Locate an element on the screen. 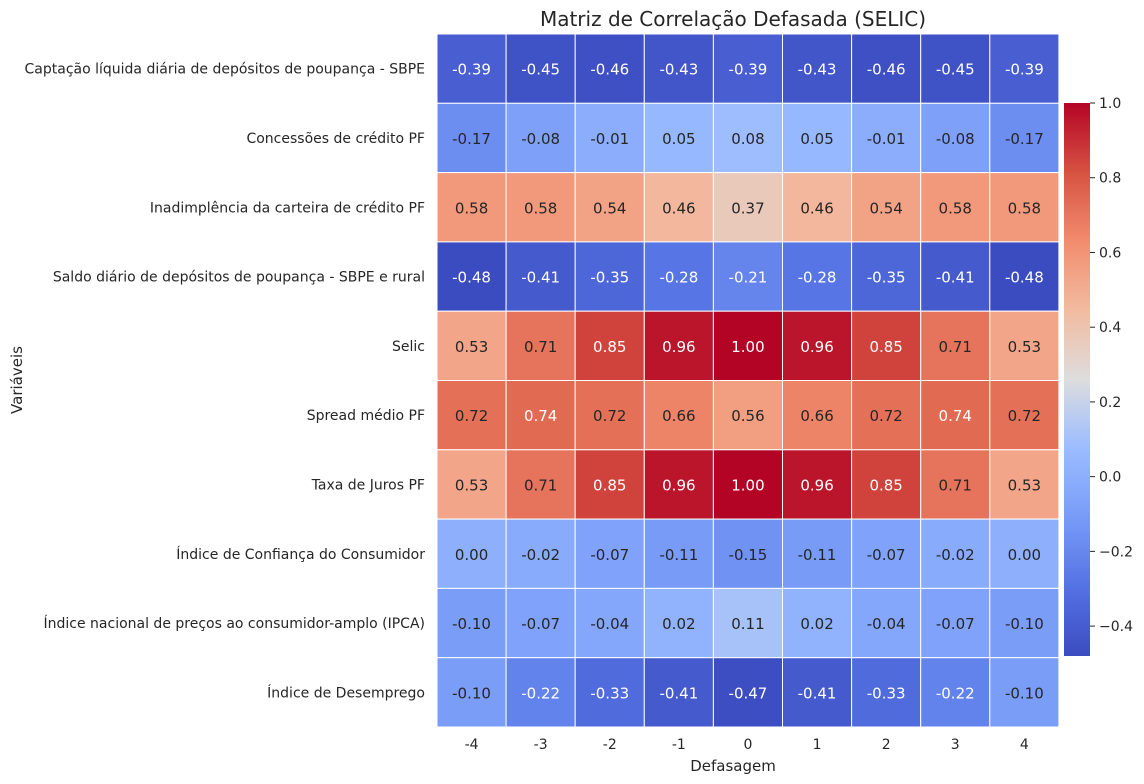 Image resolution: width=1144 pixels, height=784 pixels. cell-value-label: 0.53 is located at coordinates (1024, 485).